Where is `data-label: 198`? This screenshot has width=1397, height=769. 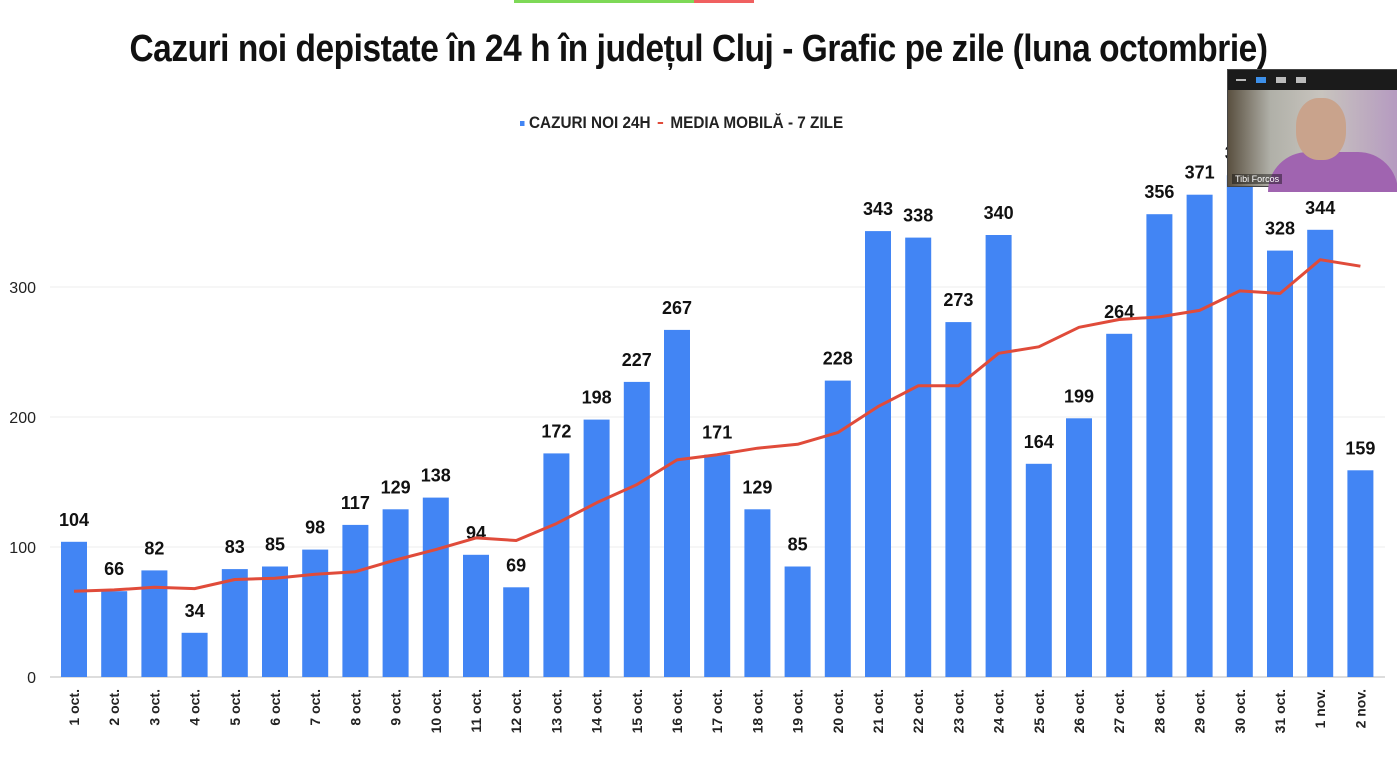 data-label: 198 is located at coordinates (597, 398).